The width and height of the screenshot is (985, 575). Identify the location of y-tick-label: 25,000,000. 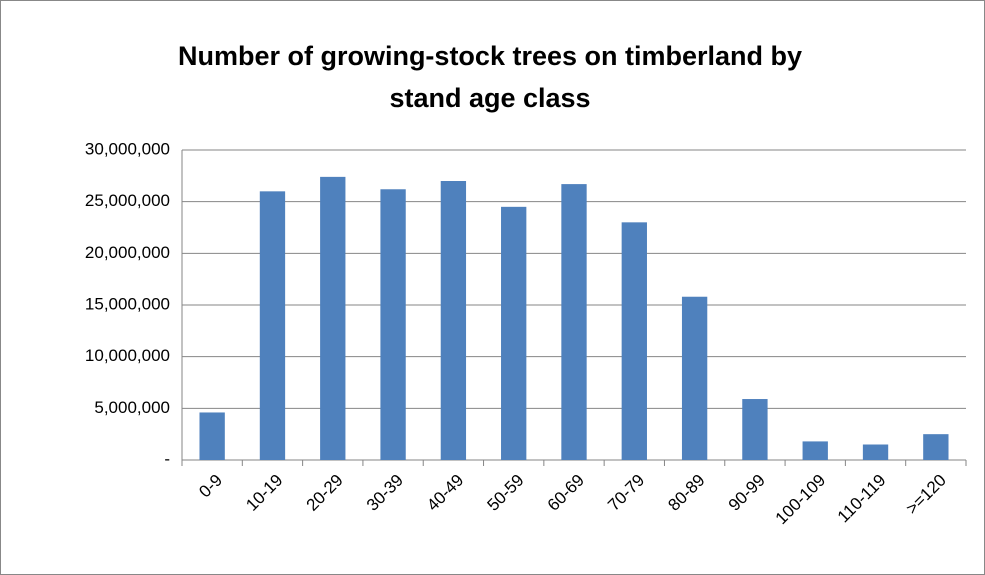
(127, 200).